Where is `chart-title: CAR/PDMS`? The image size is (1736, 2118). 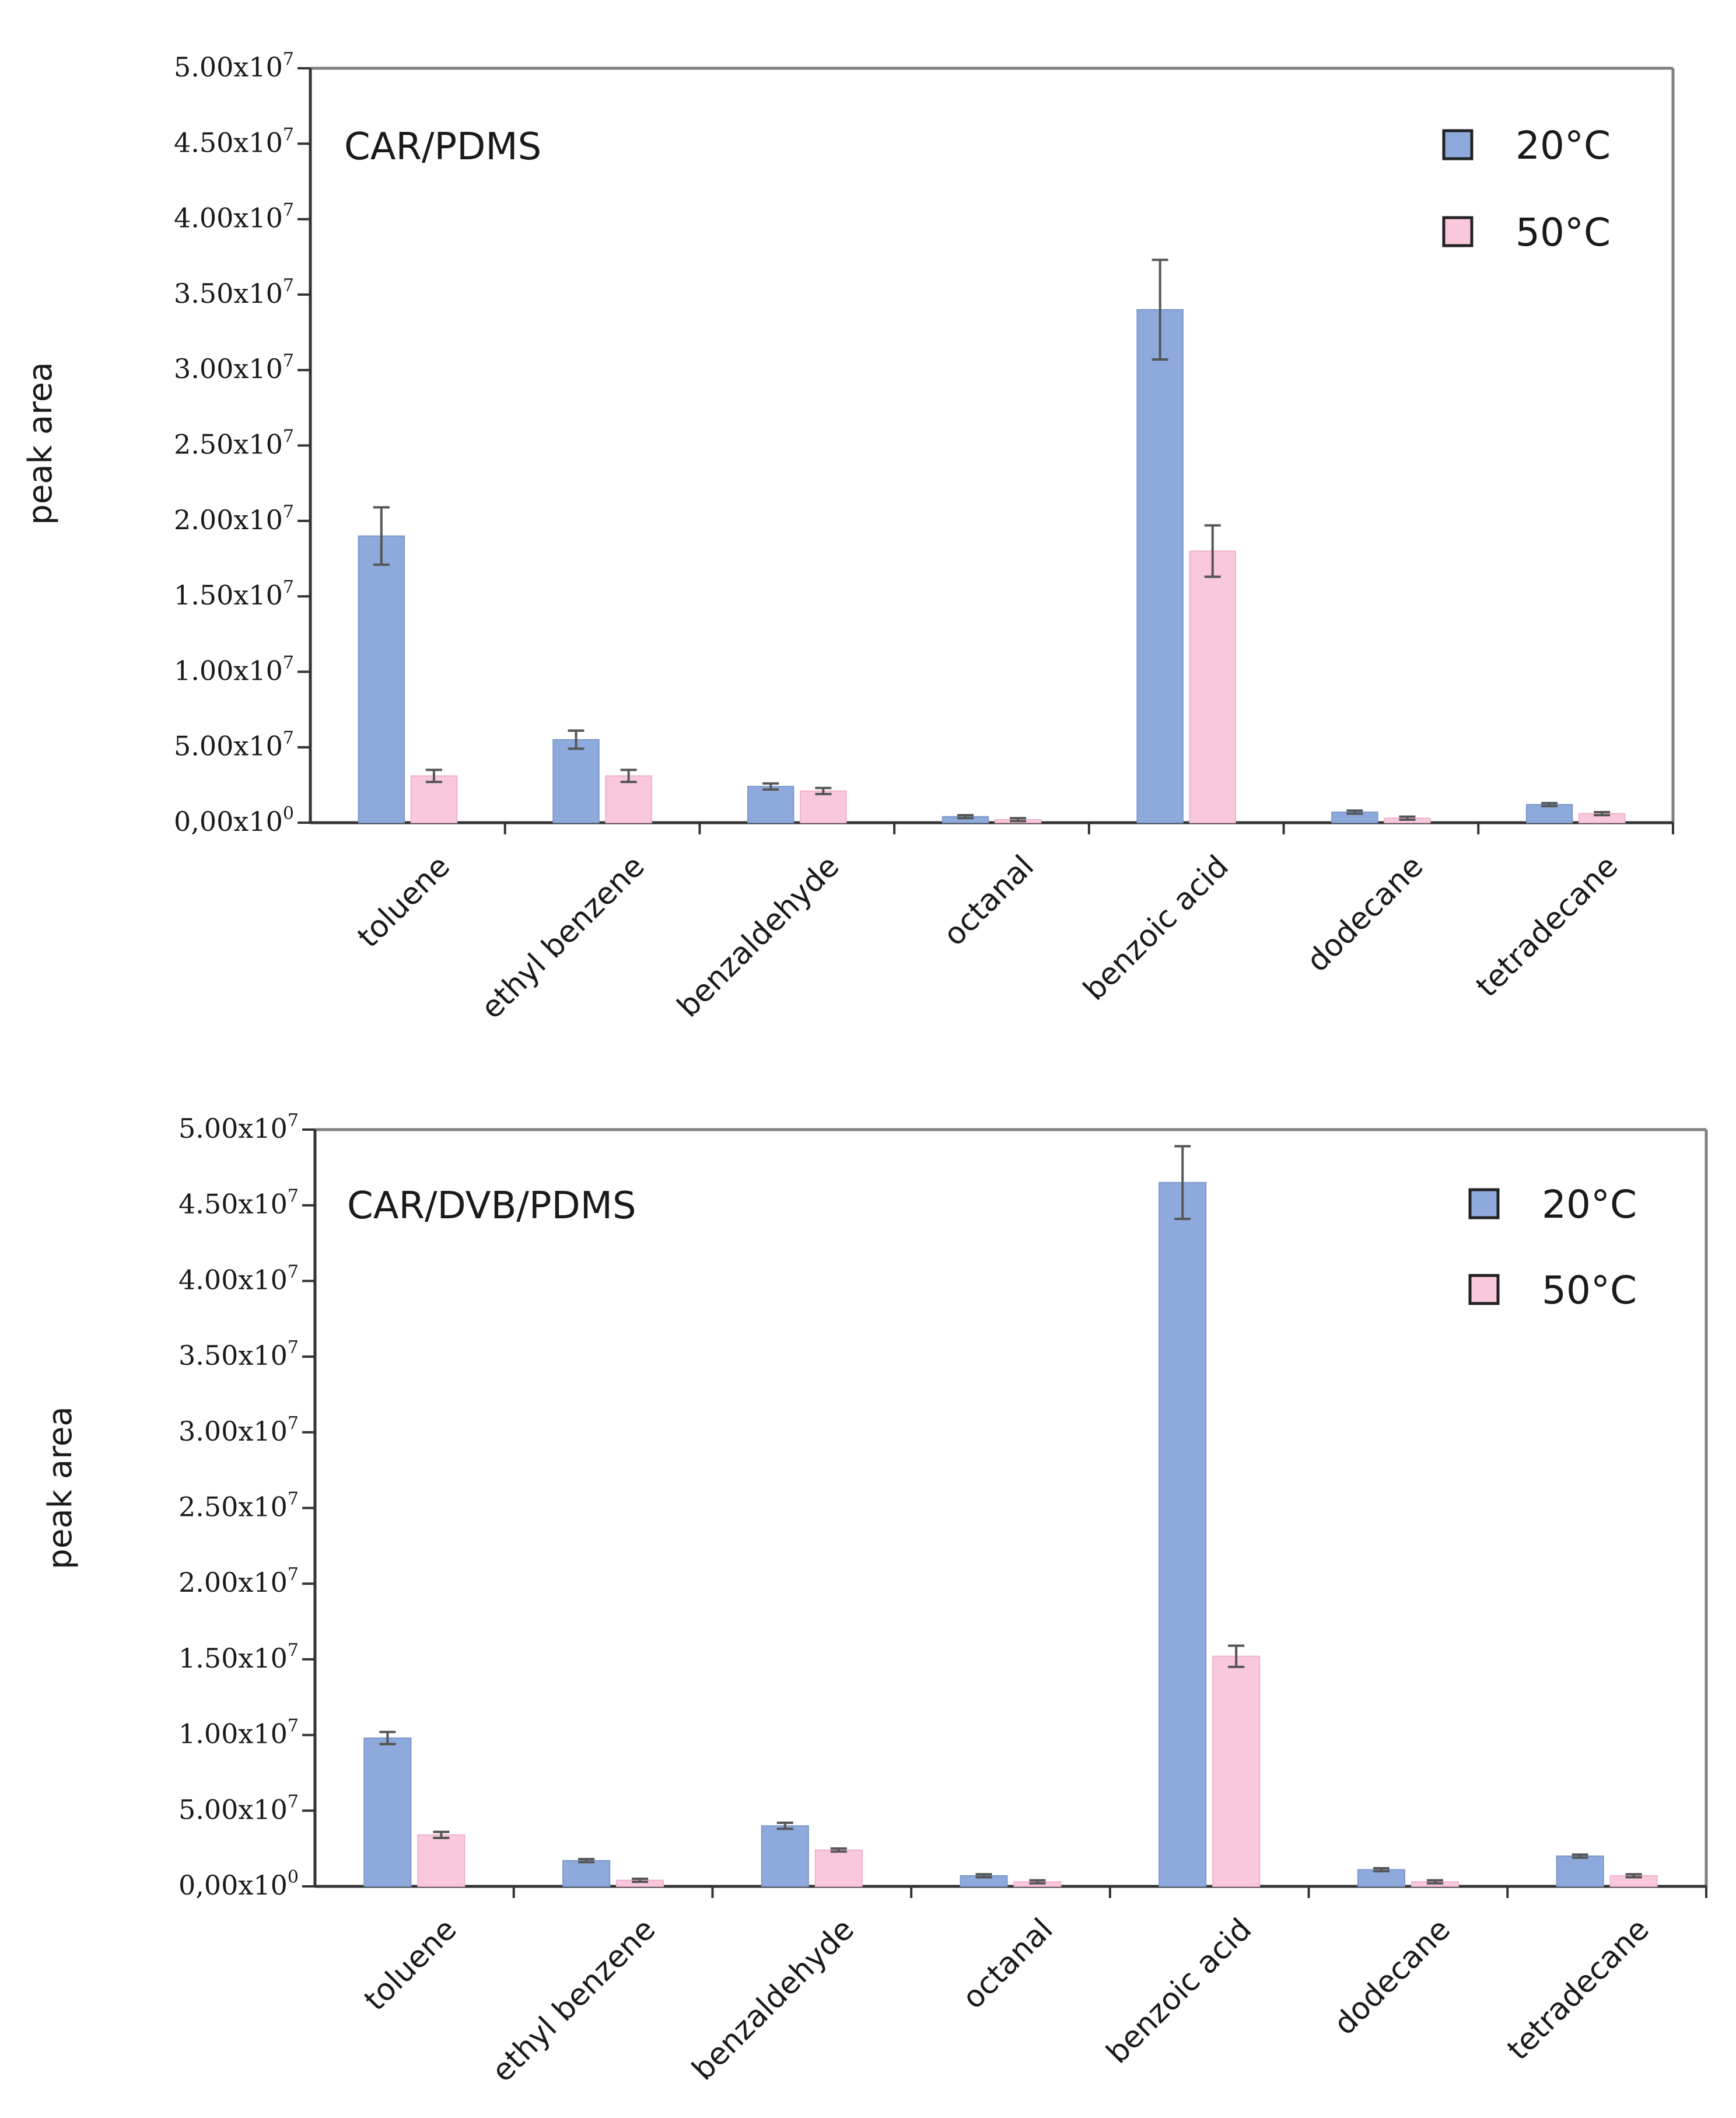 chart-title: CAR/PDMS is located at coordinates (442, 147).